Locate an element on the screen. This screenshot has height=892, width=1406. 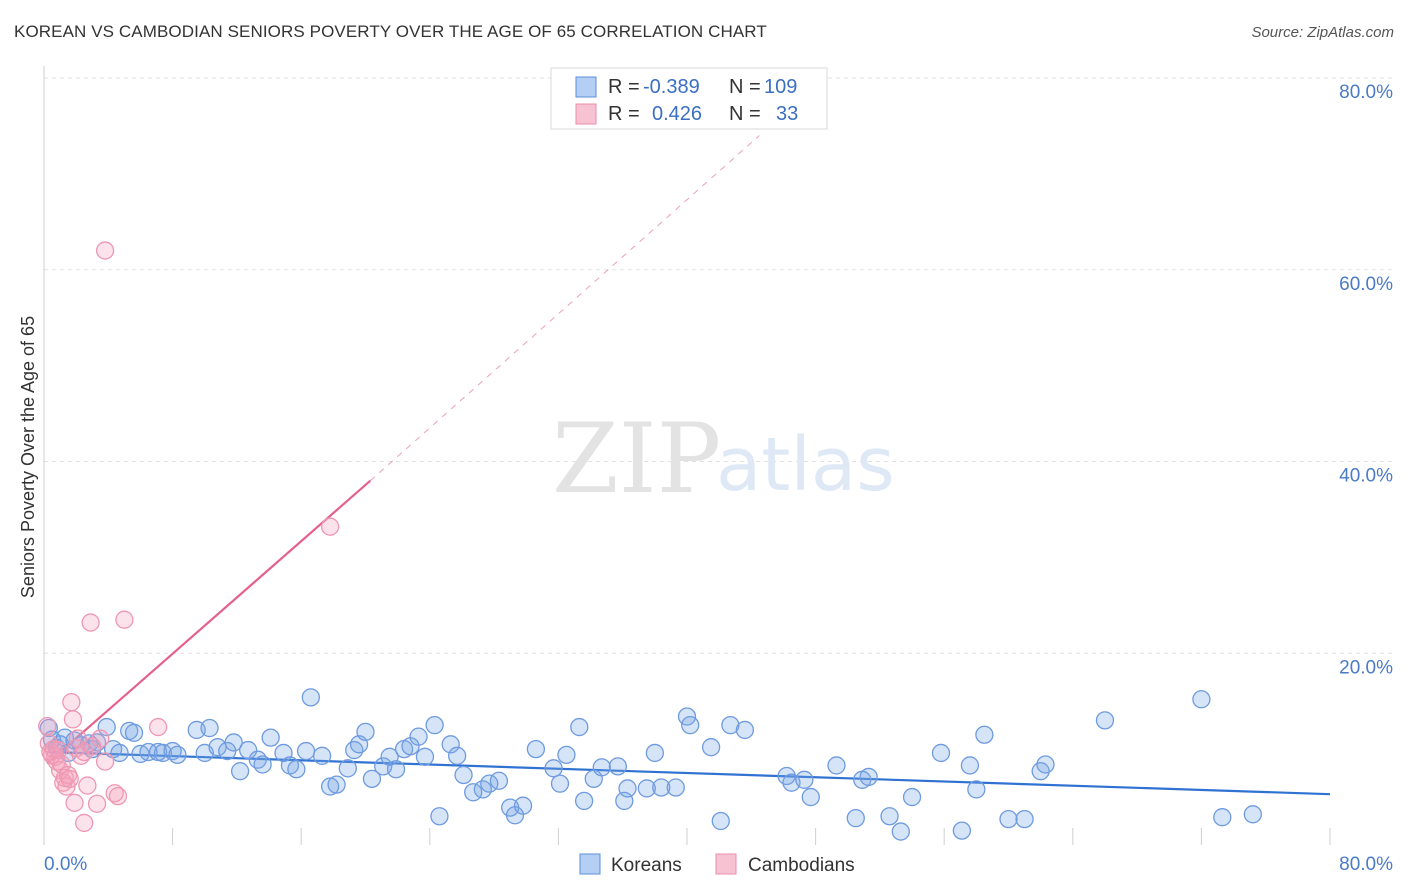
y-tick-label-3: 20.0% is located at coordinates (1366, 667).